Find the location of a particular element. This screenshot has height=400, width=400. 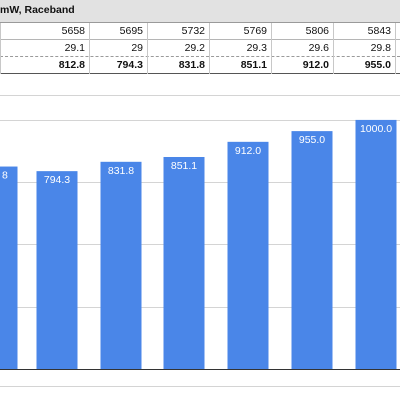

table-cell: 29.3 is located at coordinates (241, 48).